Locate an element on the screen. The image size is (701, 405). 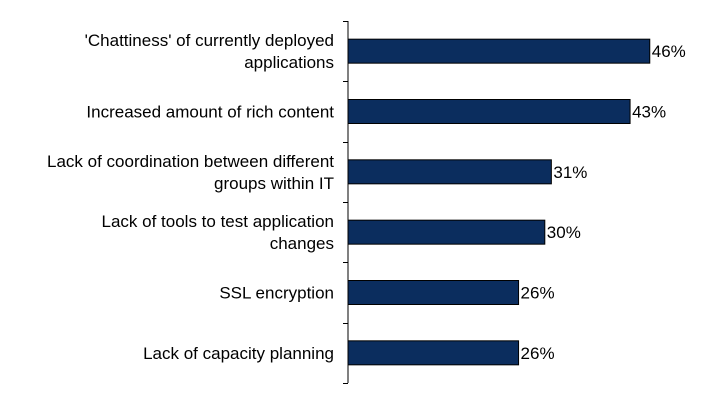
category-label-line: Lack of capacity planning is located at coordinates (238, 353).